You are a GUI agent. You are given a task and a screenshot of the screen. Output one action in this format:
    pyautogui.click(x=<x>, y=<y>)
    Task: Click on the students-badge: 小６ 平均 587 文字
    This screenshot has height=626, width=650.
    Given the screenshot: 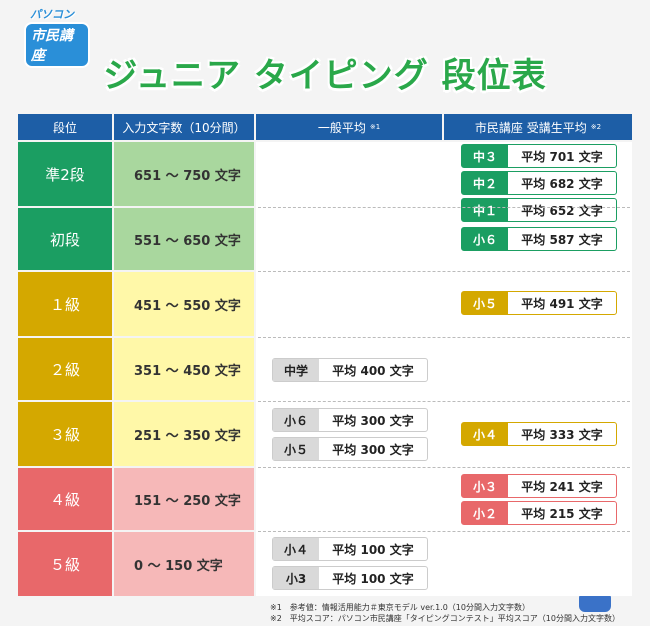 What is the action you would take?
    pyautogui.click(x=539, y=239)
    